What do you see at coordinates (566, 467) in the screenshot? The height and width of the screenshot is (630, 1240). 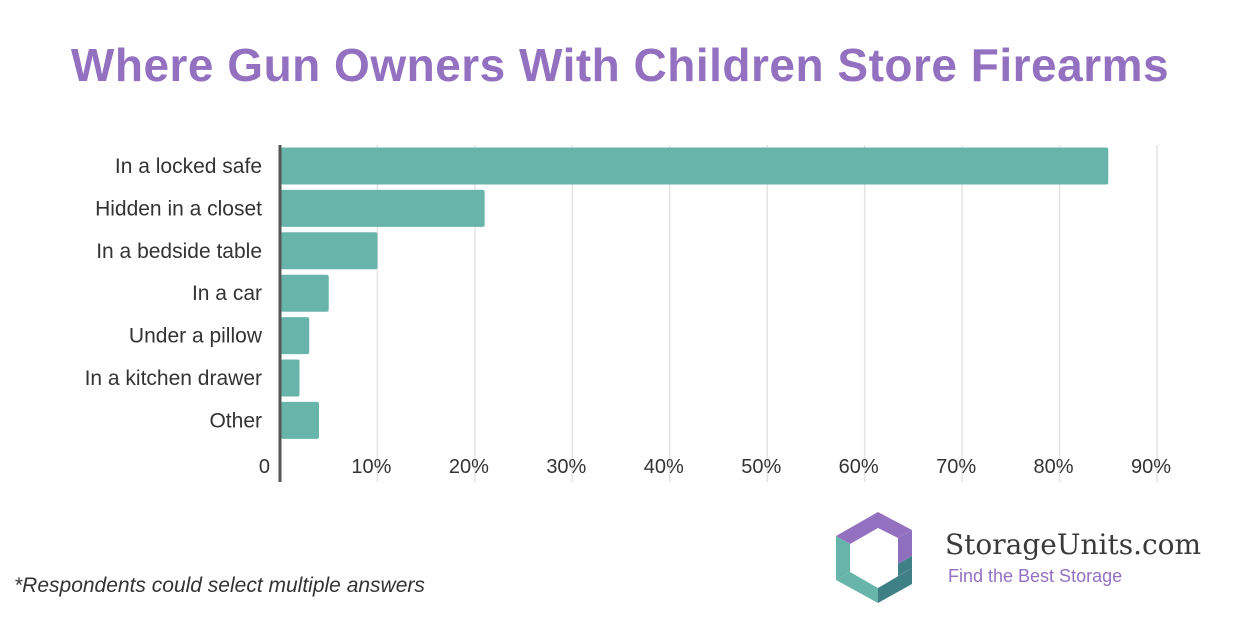 I see `x-tick-label: 30%` at bounding box center [566, 467].